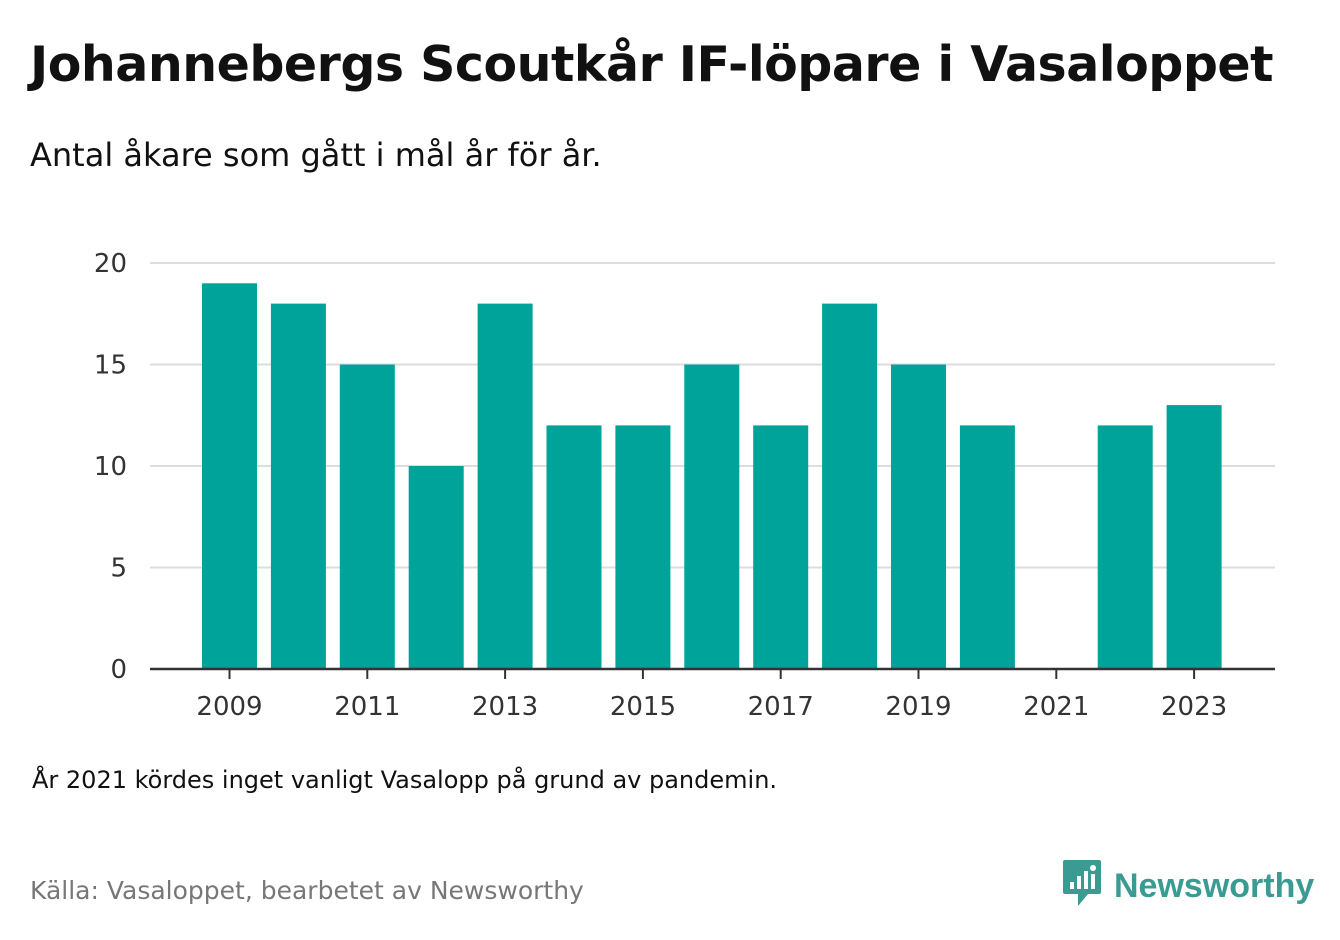 This screenshot has height=940, width=1340. What do you see at coordinates (118, 569) in the screenshot?
I see `y-tick-label: 5` at bounding box center [118, 569].